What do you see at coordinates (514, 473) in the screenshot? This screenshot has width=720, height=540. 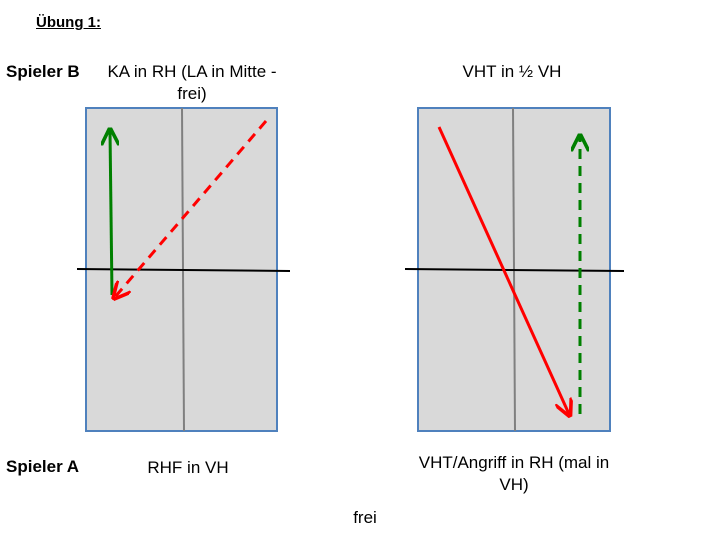 I see `table2-bottom-label: VHT/Angriff in RH (mal in VH)` at bounding box center [514, 473].